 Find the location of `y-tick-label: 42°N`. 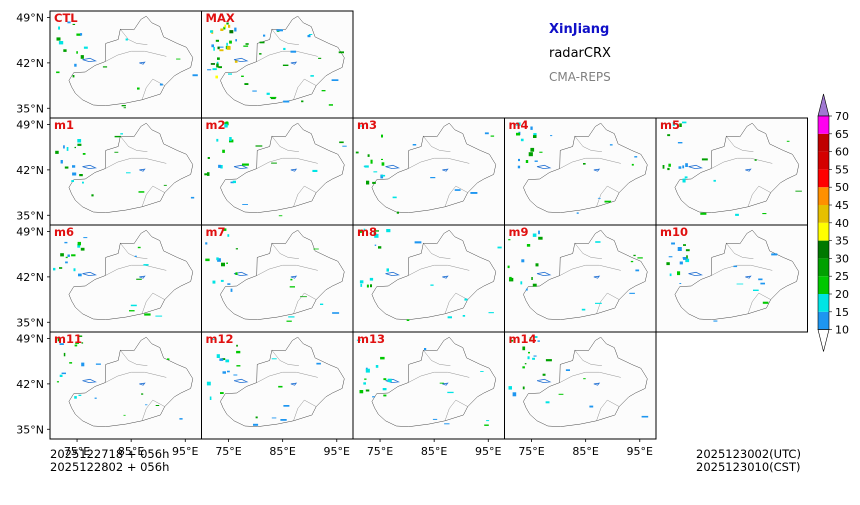

y-tick-label: 42°N is located at coordinates (30, 384).